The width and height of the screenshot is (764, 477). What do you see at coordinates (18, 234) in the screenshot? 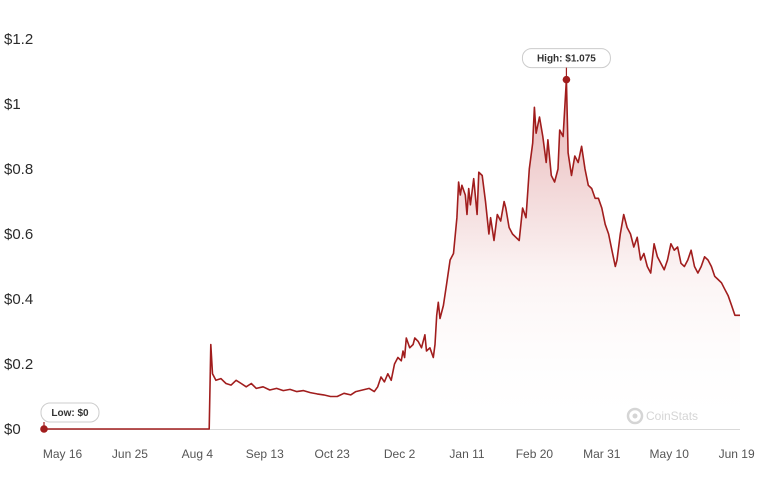
I see `y-axis: $0 $0.2 $0.4 $0.6 $0.8 $1 $1.2` at bounding box center [18, 234].